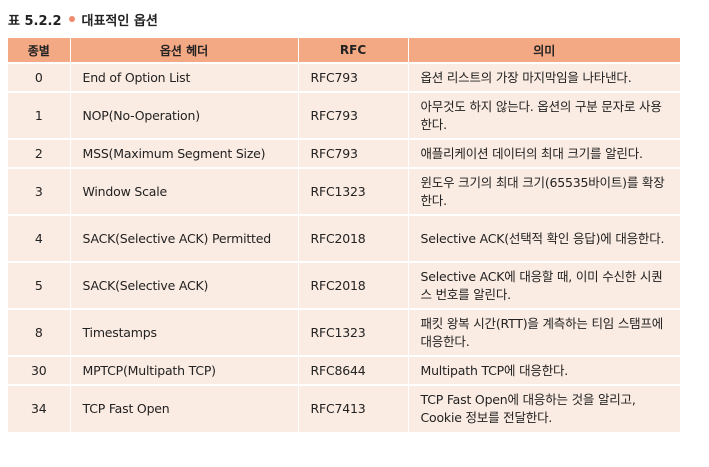 The image size is (709, 467). Describe the element at coordinates (543, 238) in the screenshot. I see `cell-meaning: Selective ACK(선택적 확인 응답)에 대응한다.` at that location.